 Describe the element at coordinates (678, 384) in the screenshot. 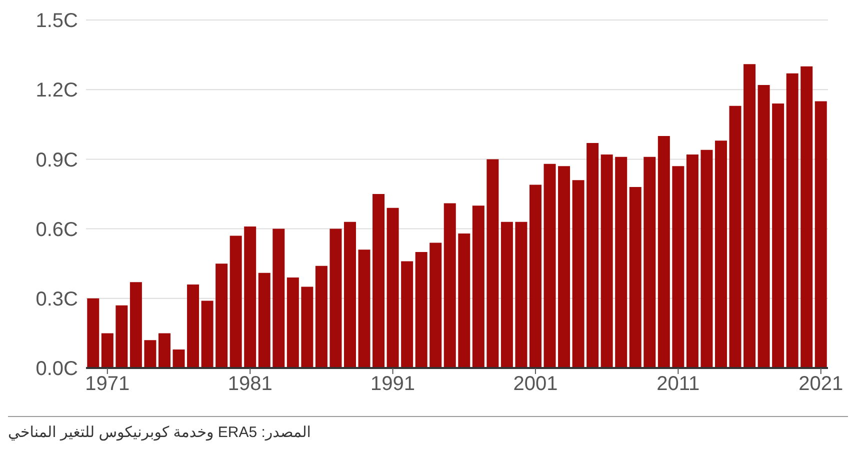

I see `x-tick-label: 2011` at that location.